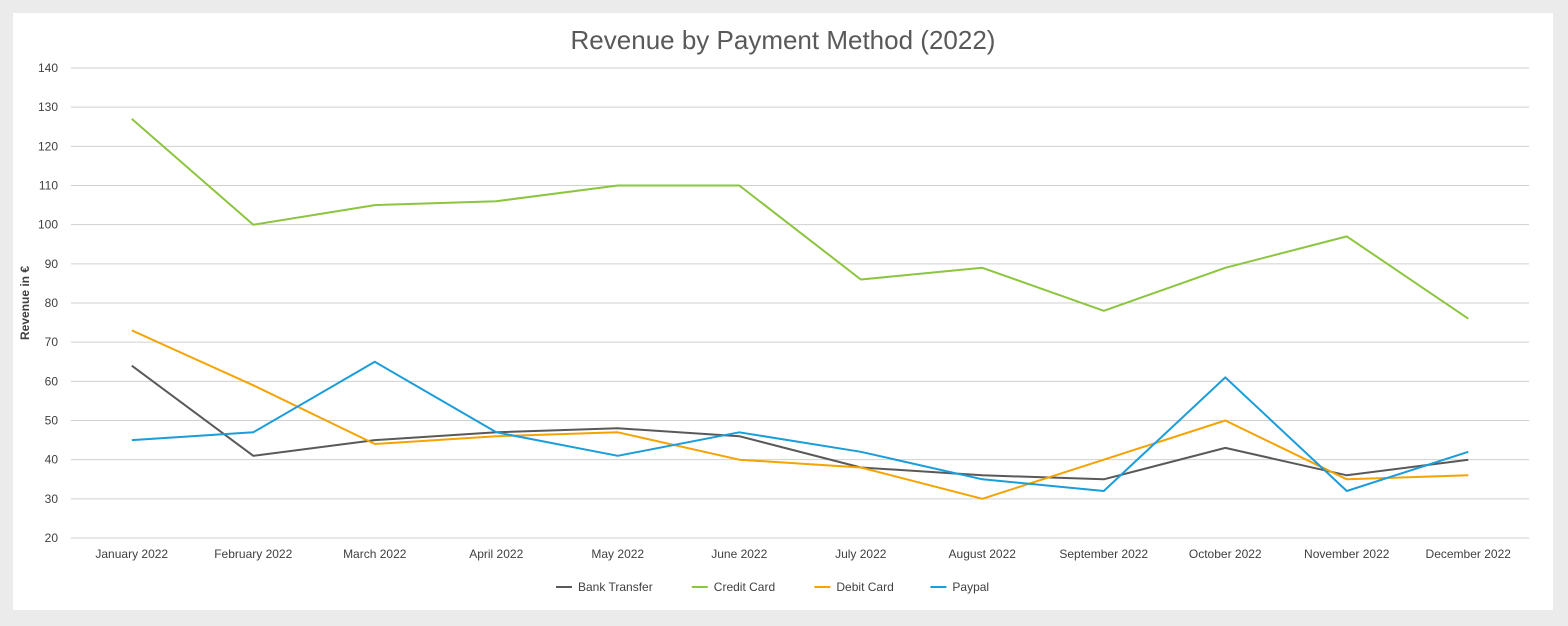  Describe the element at coordinates (131, 554) in the screenshot. I see `x-tick-label: January 2022` at that location.